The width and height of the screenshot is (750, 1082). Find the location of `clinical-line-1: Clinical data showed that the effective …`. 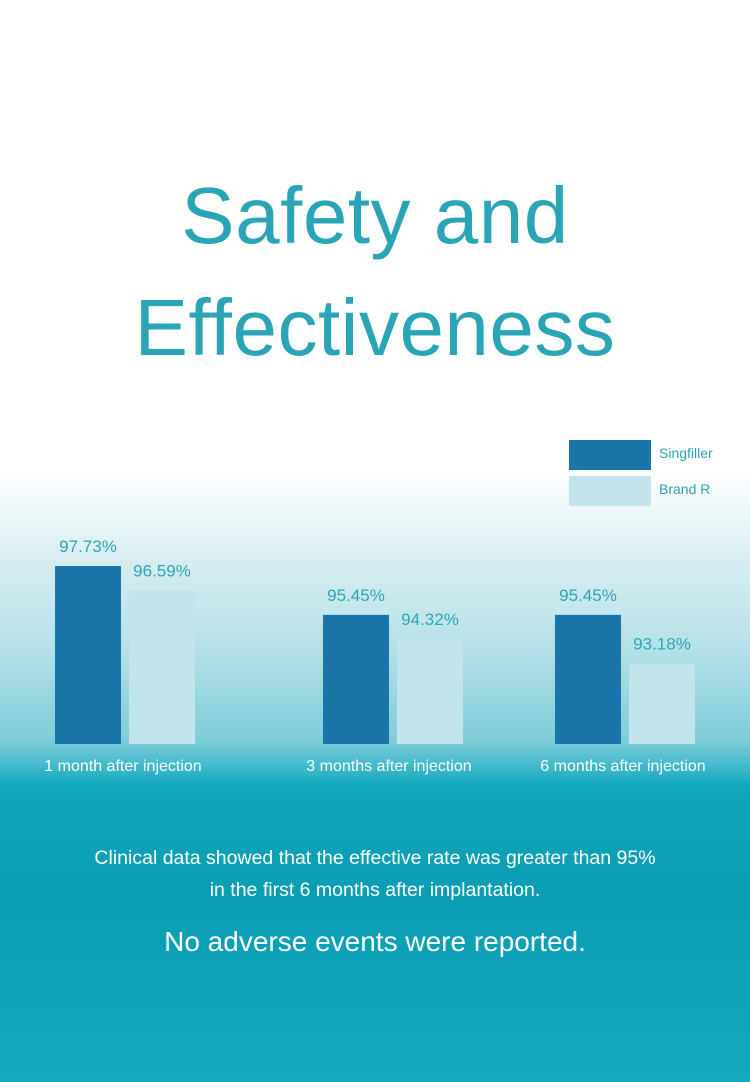

clinical-line-1: Clinical data showed that the effective … is located at coordinates (375, 858).